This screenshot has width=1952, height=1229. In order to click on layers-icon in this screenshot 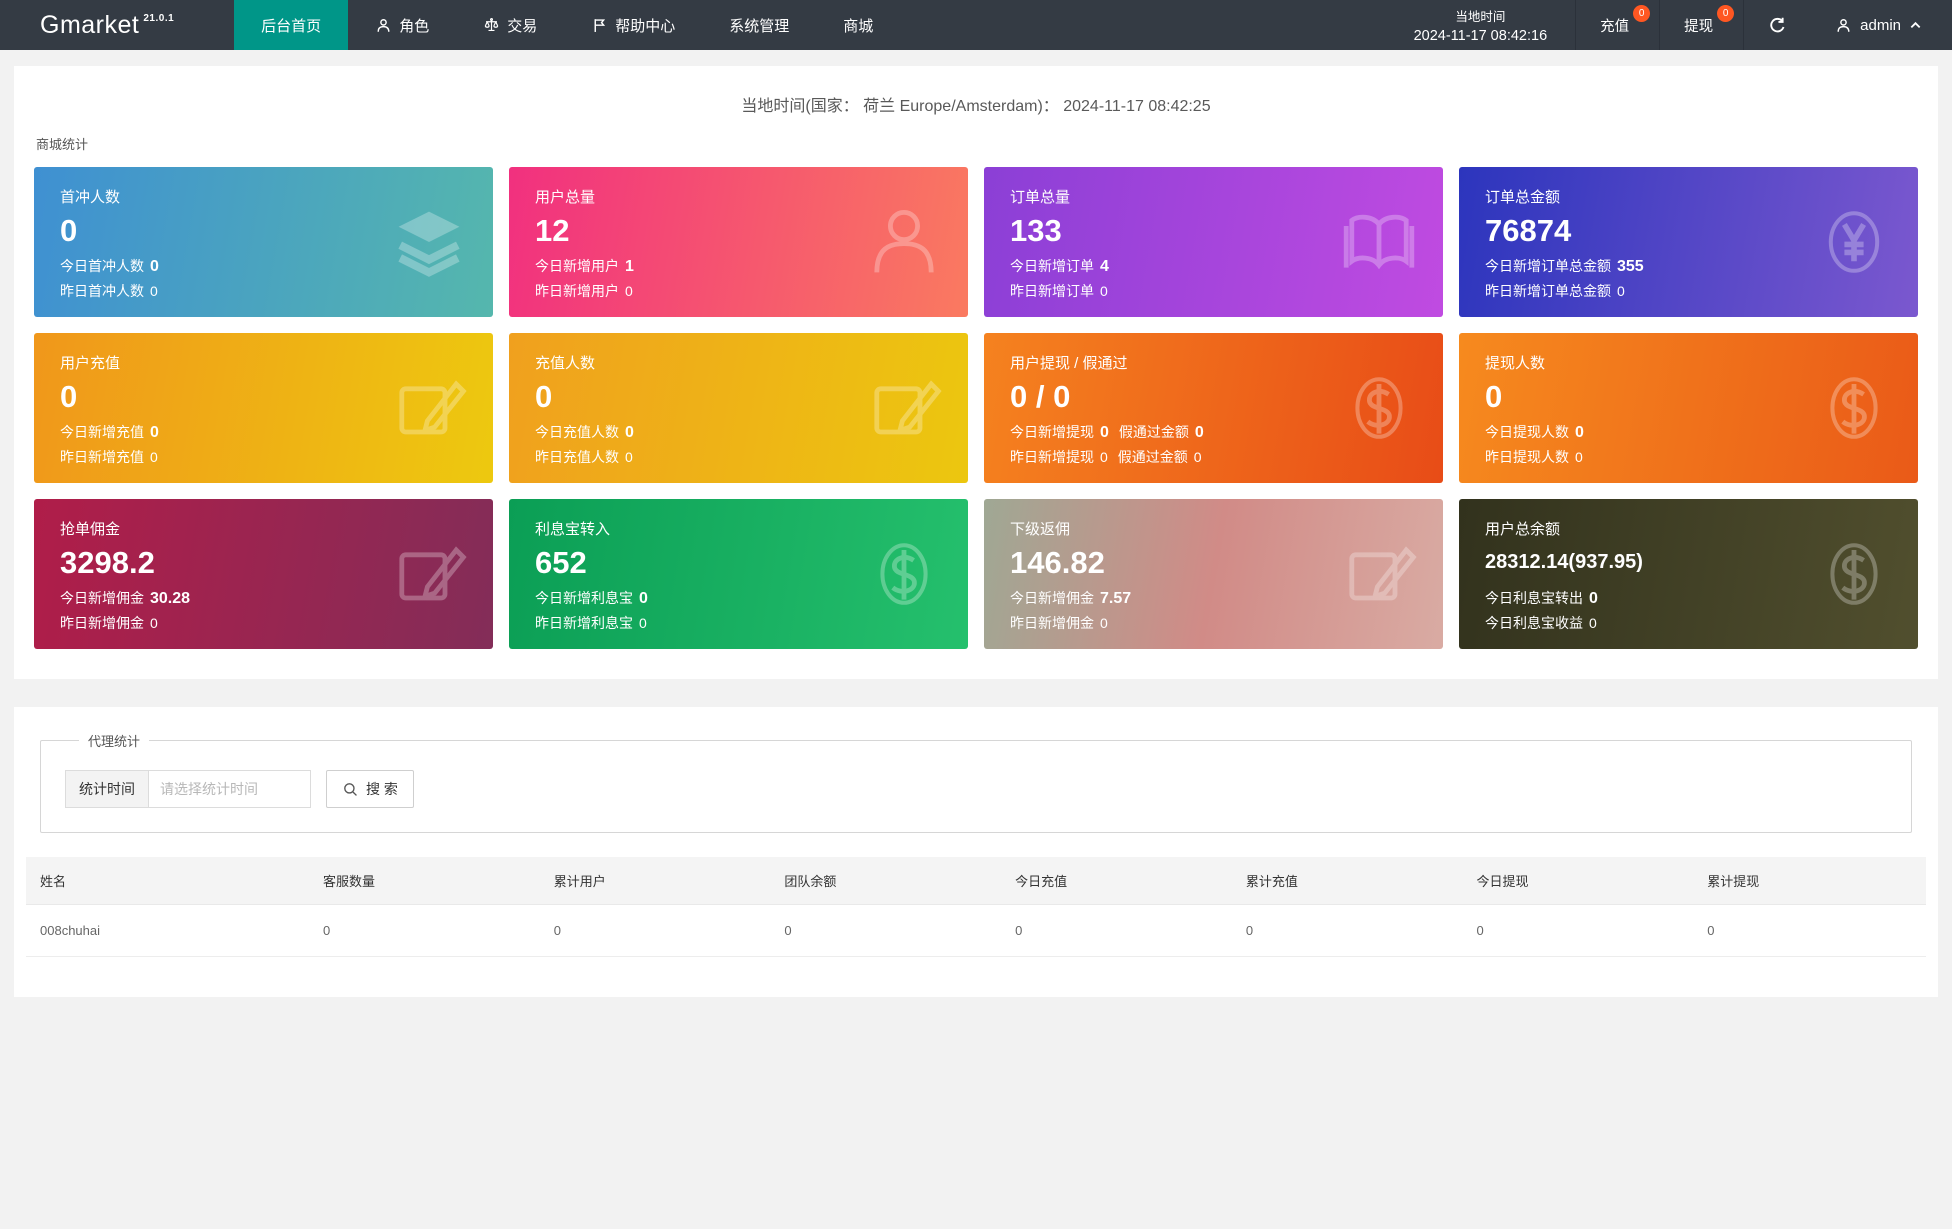, I will do `click(429, 242)`.